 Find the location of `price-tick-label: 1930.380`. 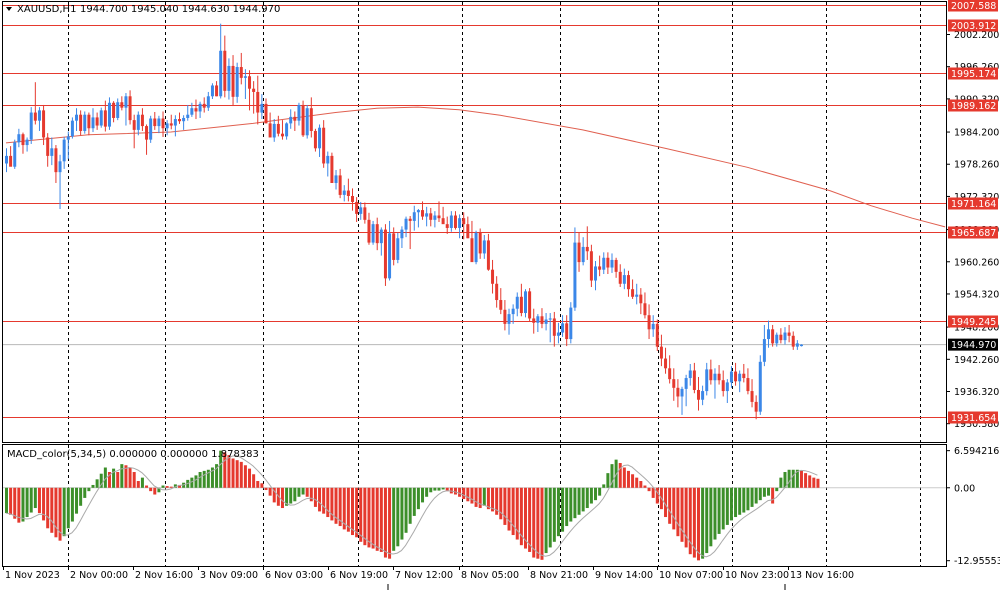

price-tick-label: 1930.380 is located at coordinates (976, 424).